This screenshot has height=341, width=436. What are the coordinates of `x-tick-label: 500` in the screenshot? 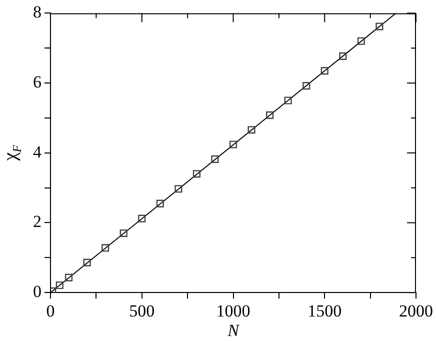 It's located at (142, 310).